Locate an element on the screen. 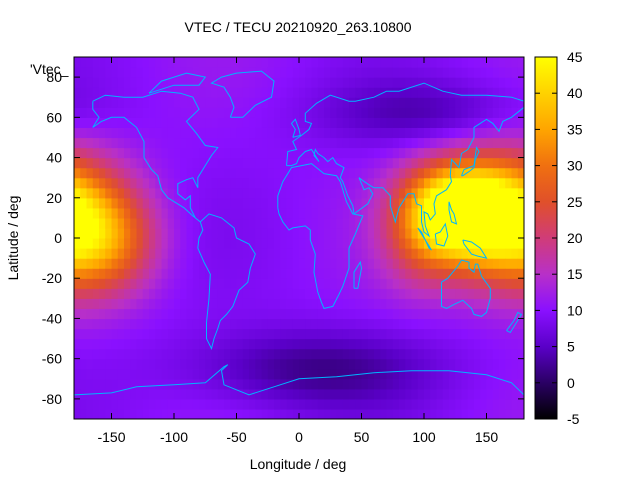 This screenshot has width=640, height=480. x-tick-label: -150 is located at coordinates (111, 437).